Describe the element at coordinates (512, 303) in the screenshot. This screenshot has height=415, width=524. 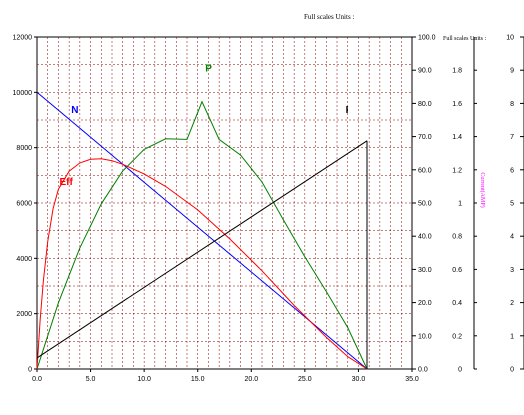
I see `y-right3-tick-label: 2` at that location.